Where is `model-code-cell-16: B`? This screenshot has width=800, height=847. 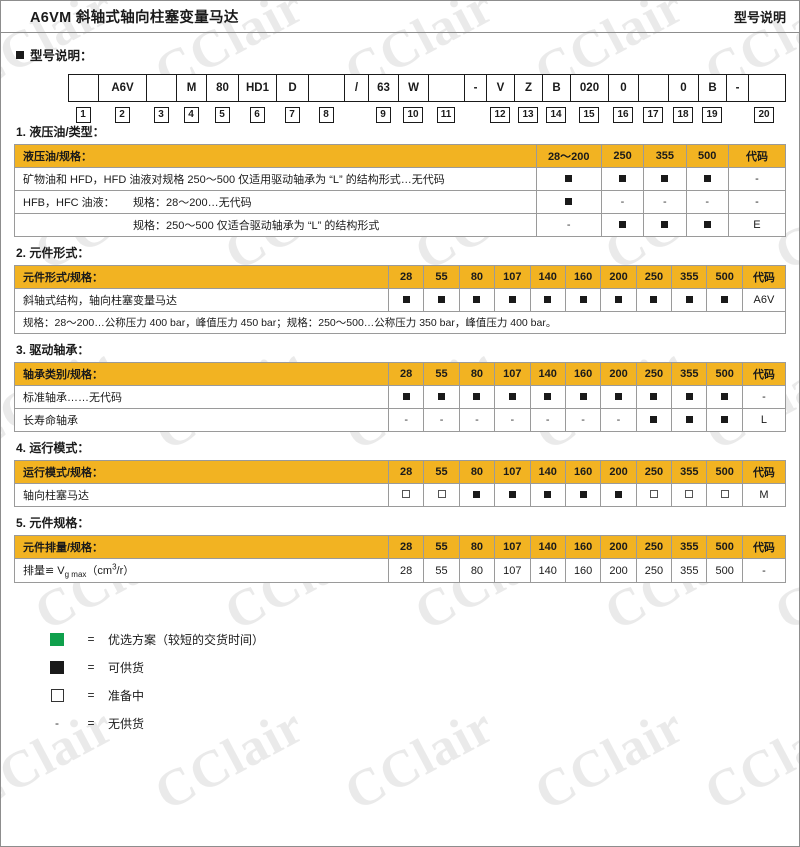 model-code-cell-16: B is located at coordinates (557, 88).